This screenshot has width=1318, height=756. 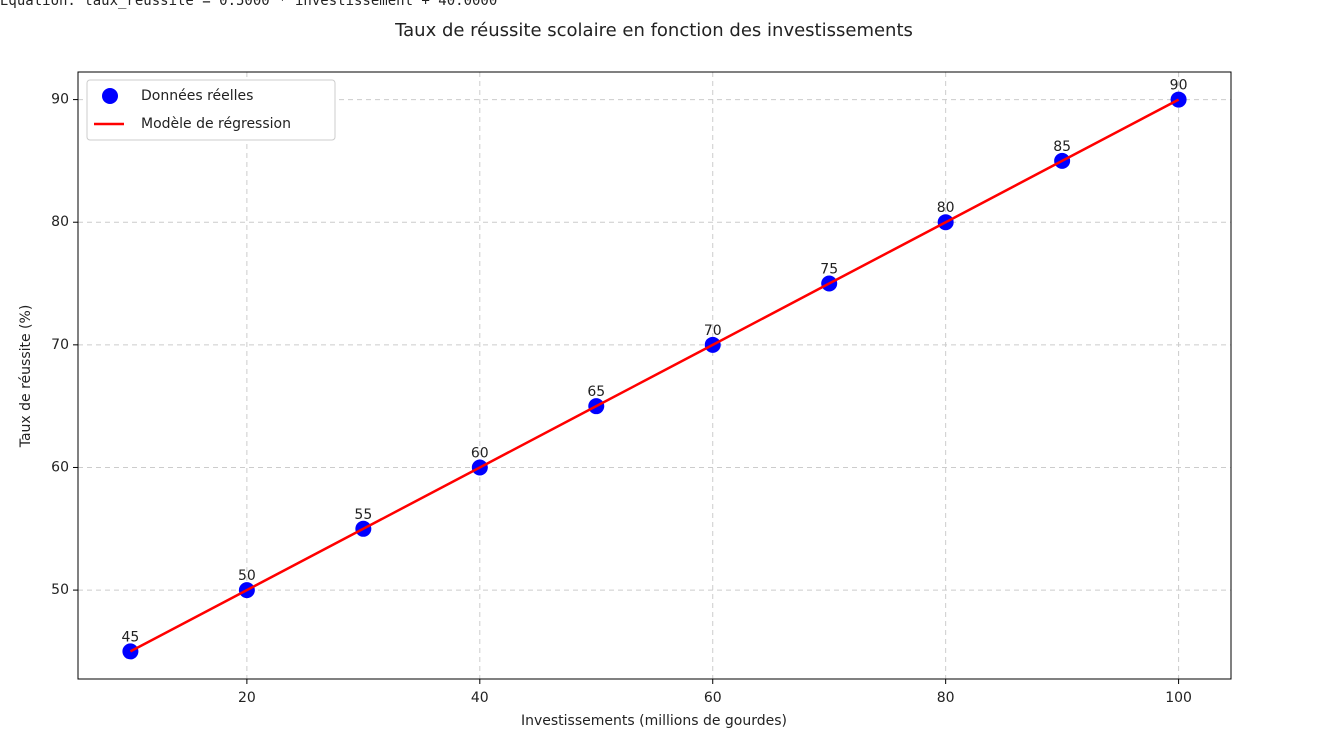 What do you see at coordinates (110, 96) in the screenshot?
I see `legend-marker` at bounding box center [110, 96].